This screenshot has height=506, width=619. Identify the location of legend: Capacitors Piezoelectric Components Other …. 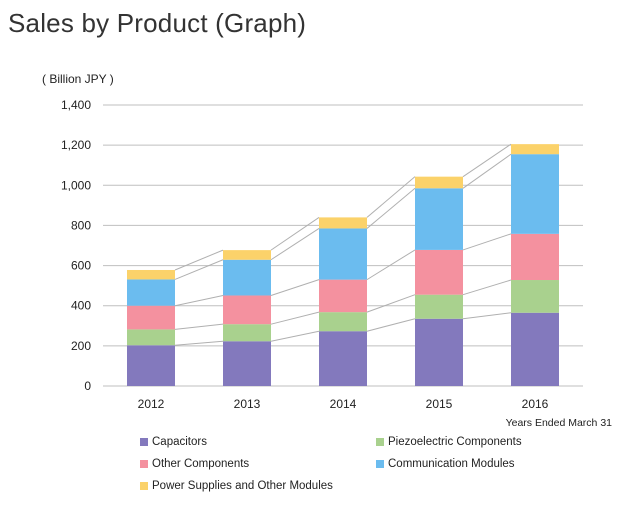
(375, 467).